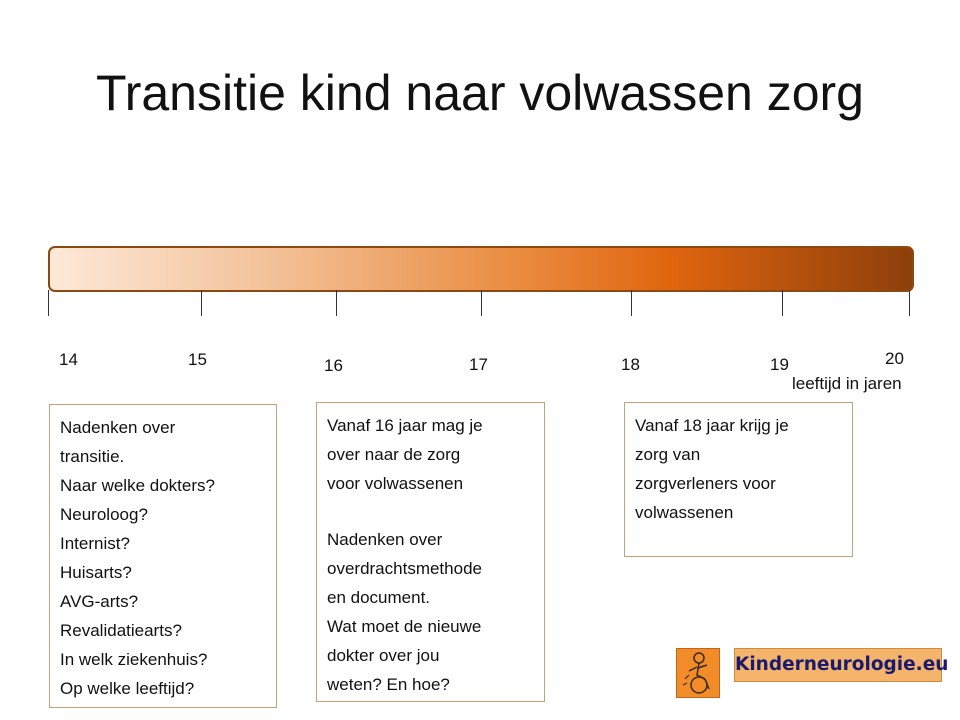 This screenshot has height=720, width=960. Describe the element at coordinates (333, 365) in the screenshot. I see `tick-label-16: 16` at that location.